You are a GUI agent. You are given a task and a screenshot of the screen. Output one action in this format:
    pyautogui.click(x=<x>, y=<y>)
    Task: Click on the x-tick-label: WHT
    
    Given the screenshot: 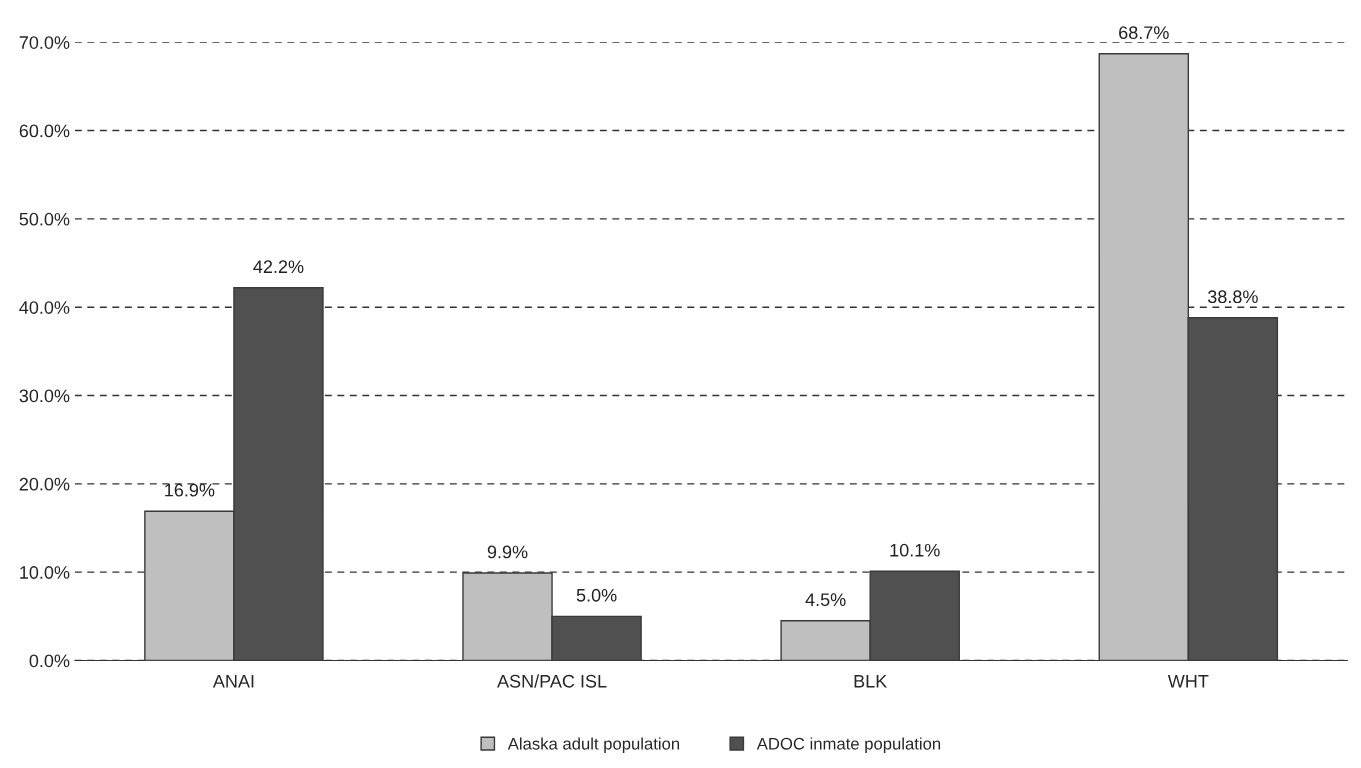 What is the action you would take?
    pyautogui.click(x=1188, y=681)
    